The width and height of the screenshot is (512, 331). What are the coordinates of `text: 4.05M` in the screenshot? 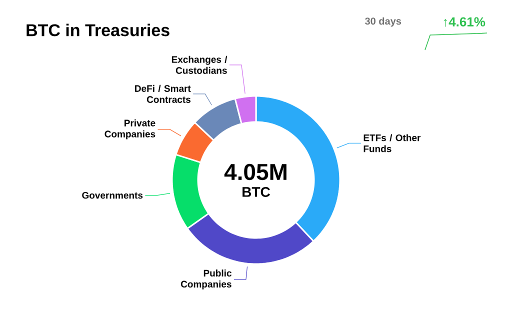 It's located at (255, 172).